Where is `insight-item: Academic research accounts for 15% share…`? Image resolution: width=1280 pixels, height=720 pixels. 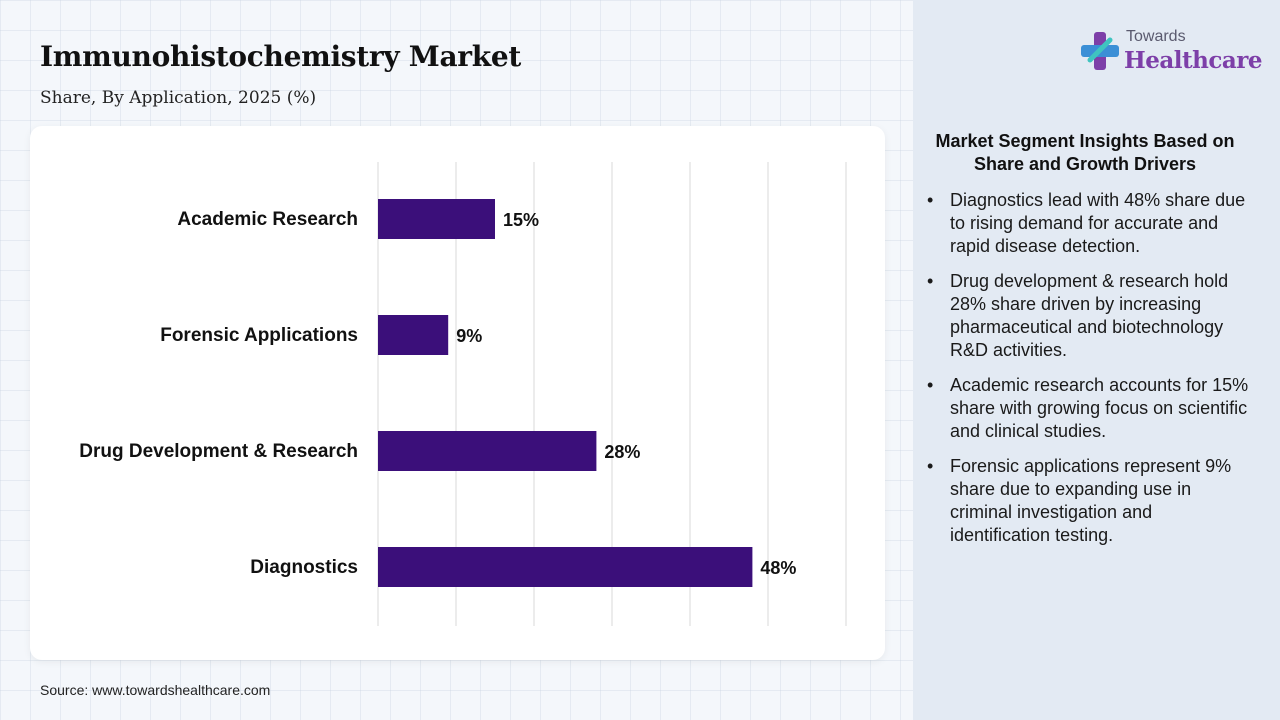
insight-item: Academic research accounts for 15% share… is located at coordinates (1089, 408).